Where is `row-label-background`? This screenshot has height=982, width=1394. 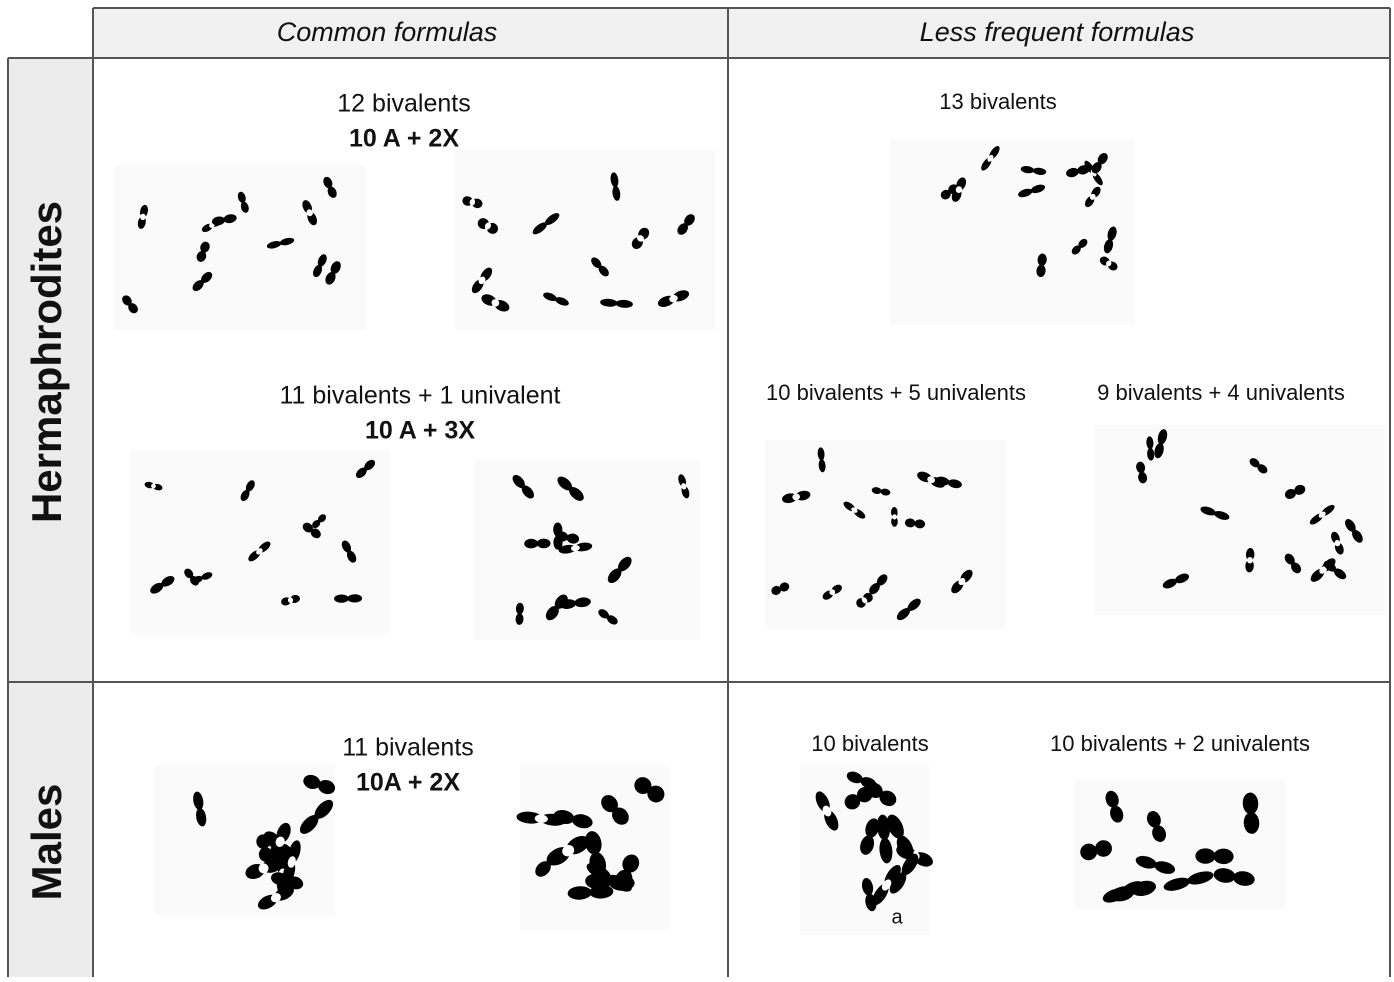
row-label-background is located at coordinates (50, 517).